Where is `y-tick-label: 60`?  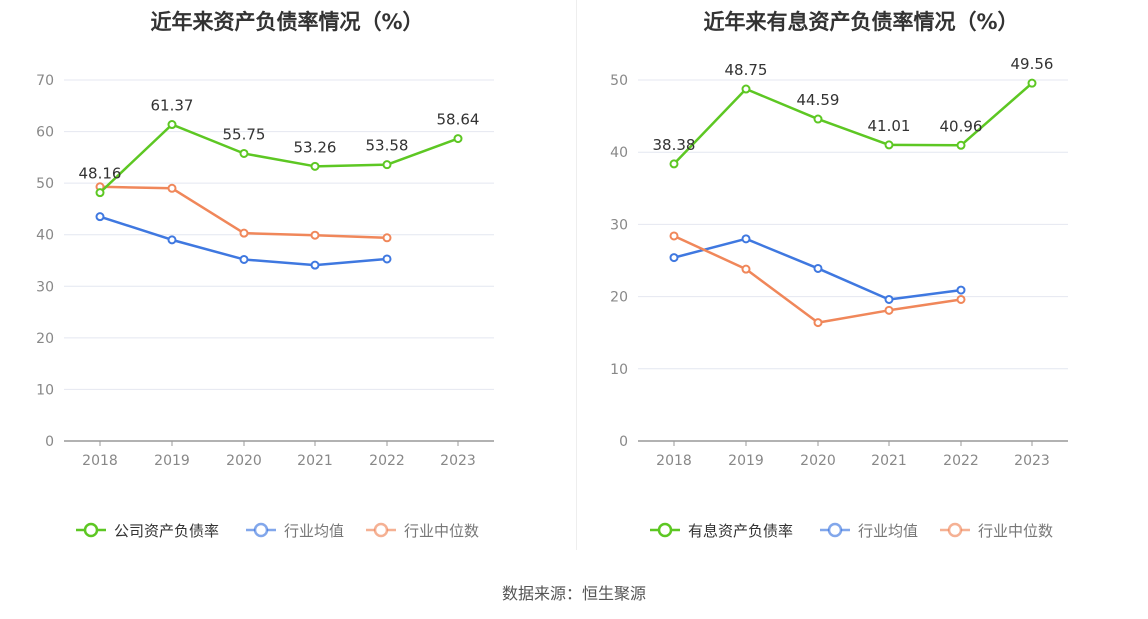
y-tick-label: 60 is located at coordinates (45, 133).